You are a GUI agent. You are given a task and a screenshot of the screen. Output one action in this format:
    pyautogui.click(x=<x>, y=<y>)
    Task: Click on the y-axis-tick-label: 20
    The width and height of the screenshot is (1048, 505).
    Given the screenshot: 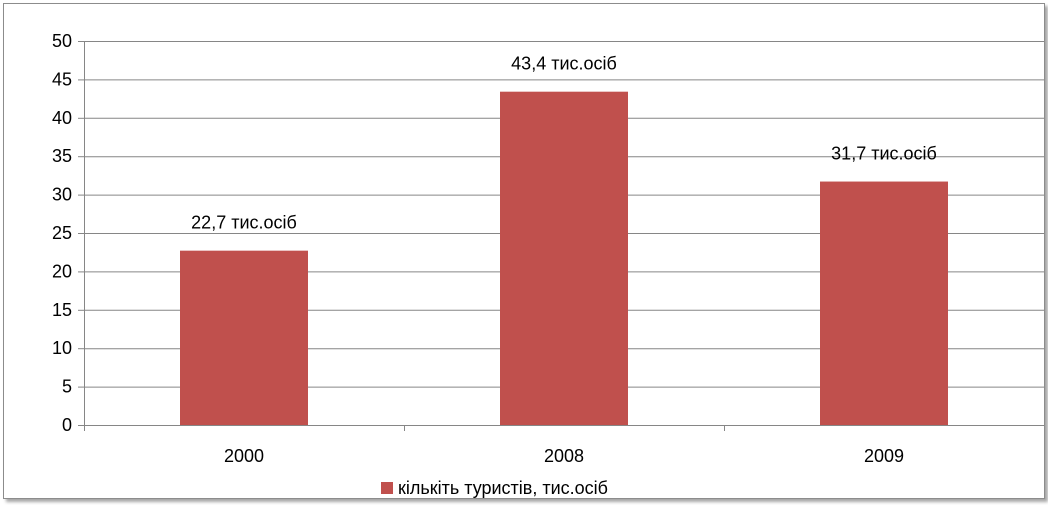 What is the action you would take?
    pyautogui.click(x=62, y=271)
    